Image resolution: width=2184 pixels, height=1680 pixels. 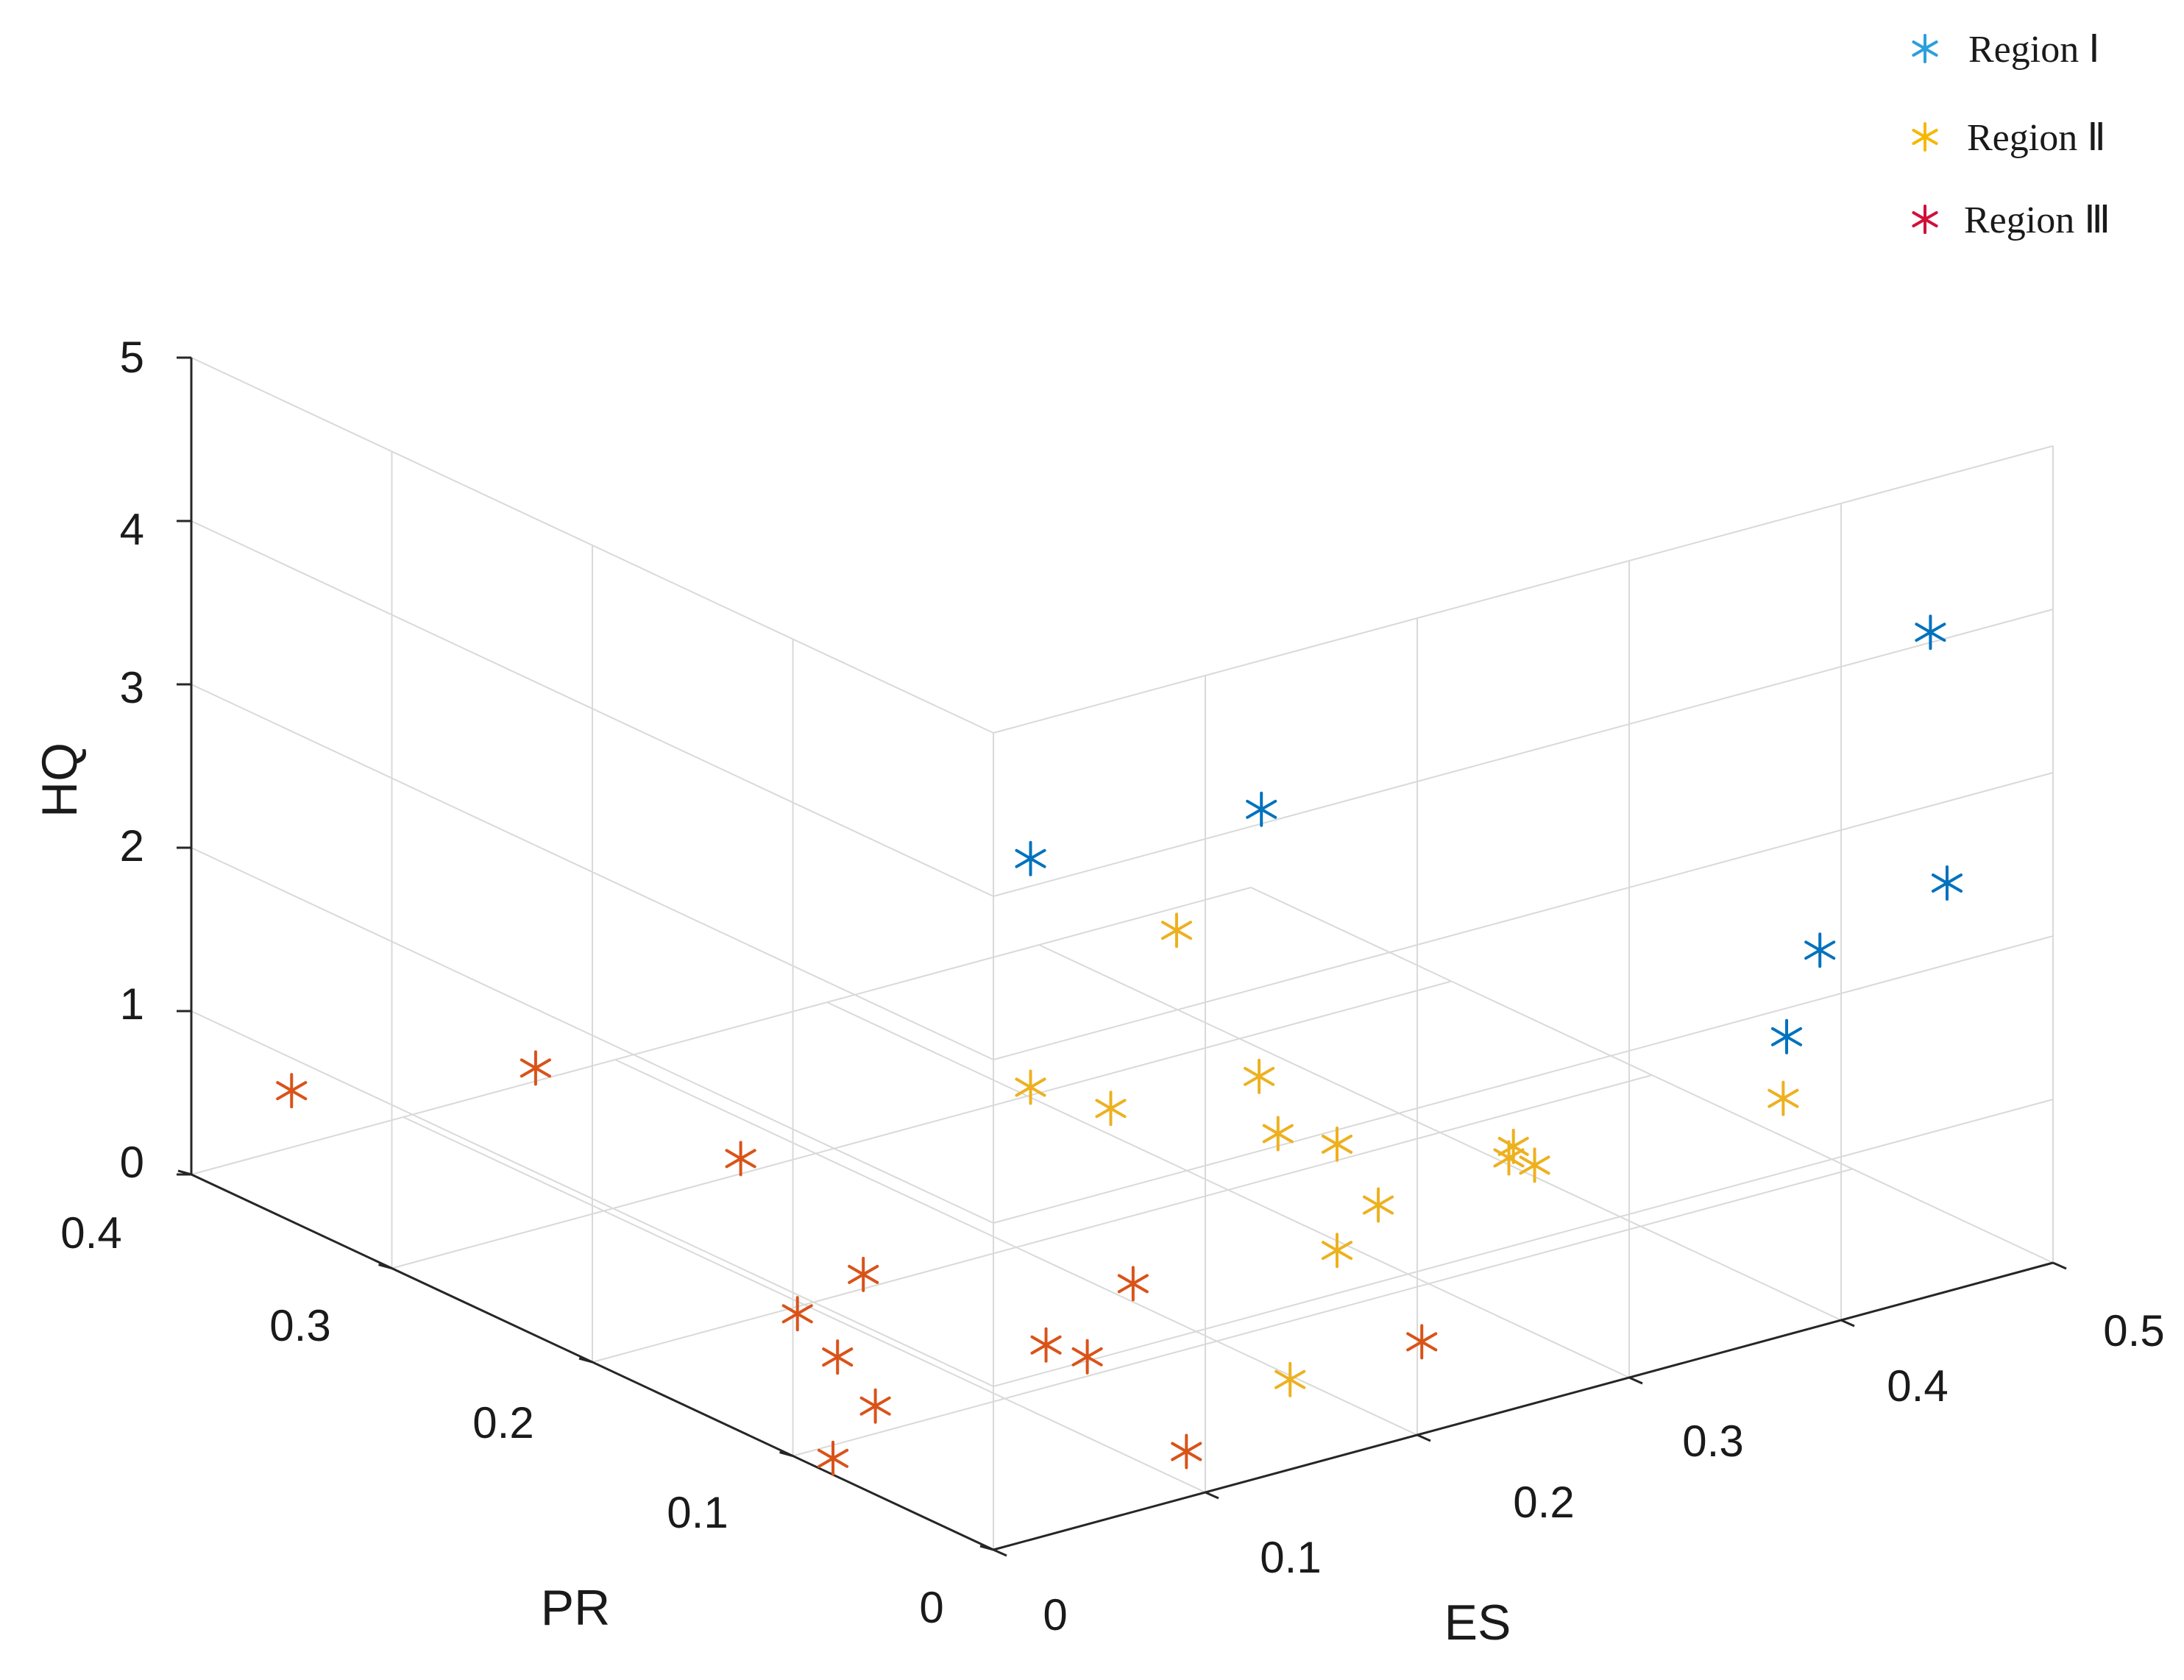 I want to click on y-tick-label-2: 0.2, so click(x=502, y=1422).